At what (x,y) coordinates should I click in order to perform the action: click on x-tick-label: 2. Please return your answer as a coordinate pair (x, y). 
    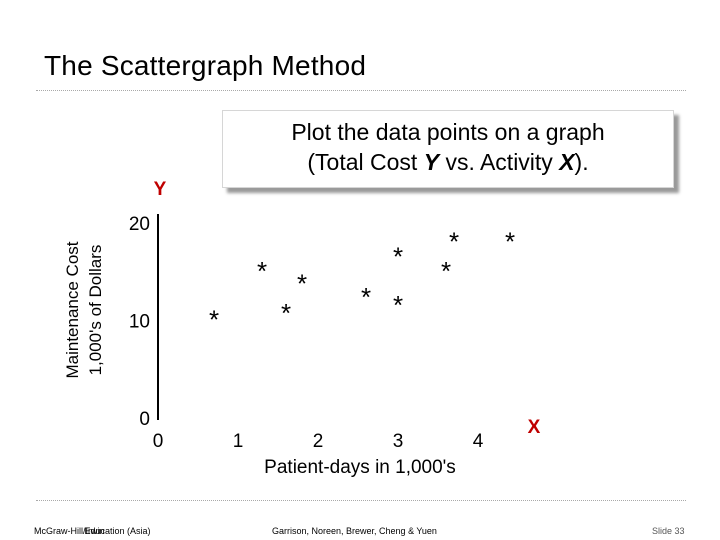
    Looking at the image, I should click on (318, 441).